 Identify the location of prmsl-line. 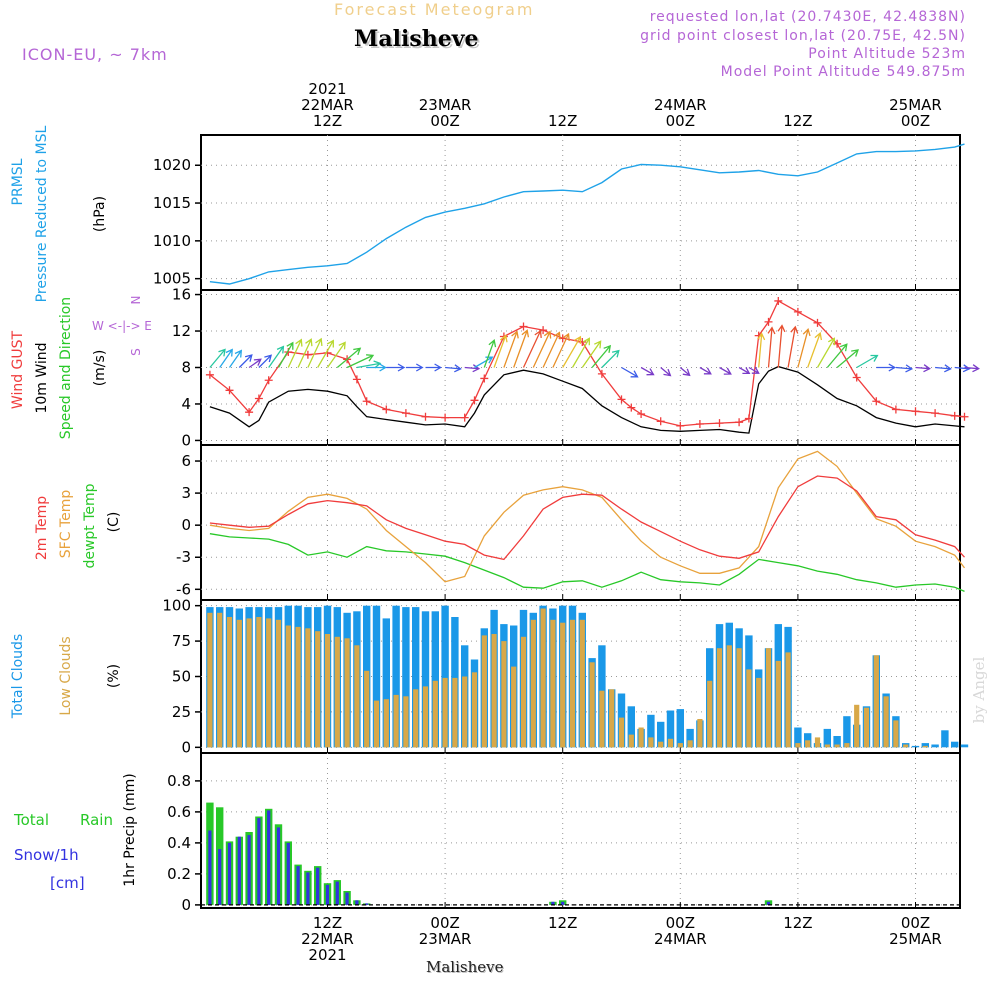
(587, 214).